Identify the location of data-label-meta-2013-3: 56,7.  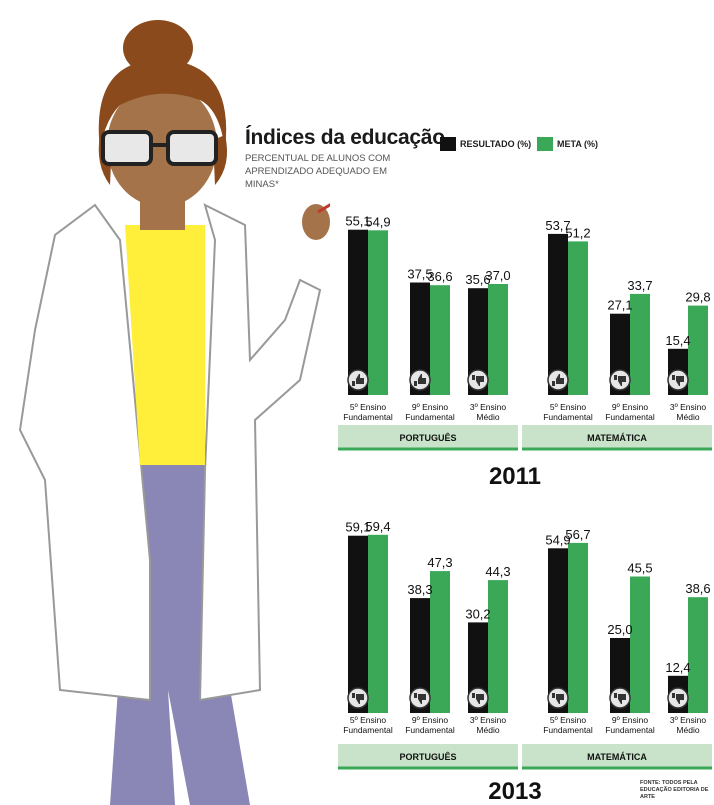
(577, 534).